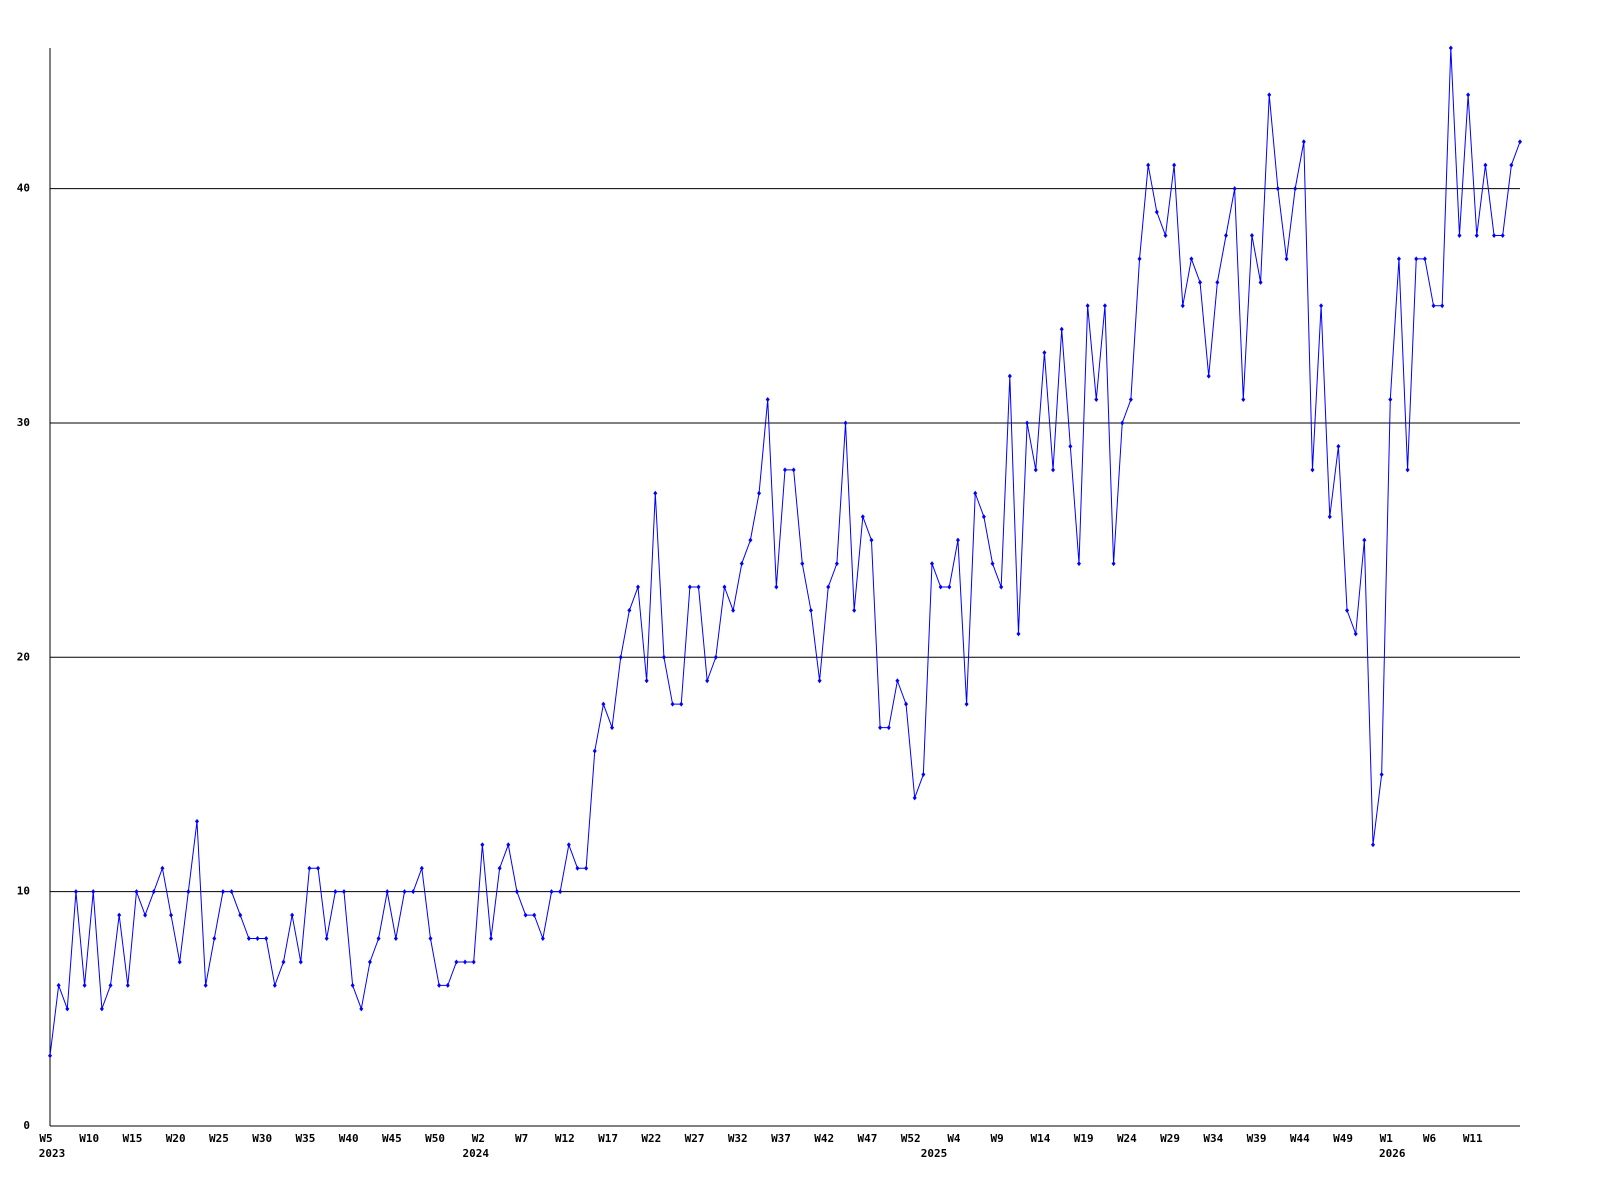 This screenshot has width=1600, height=1200. Describe the element at coordinates (45, 1138) in the screenshot. I see `x-tick-label: W5` at that location.